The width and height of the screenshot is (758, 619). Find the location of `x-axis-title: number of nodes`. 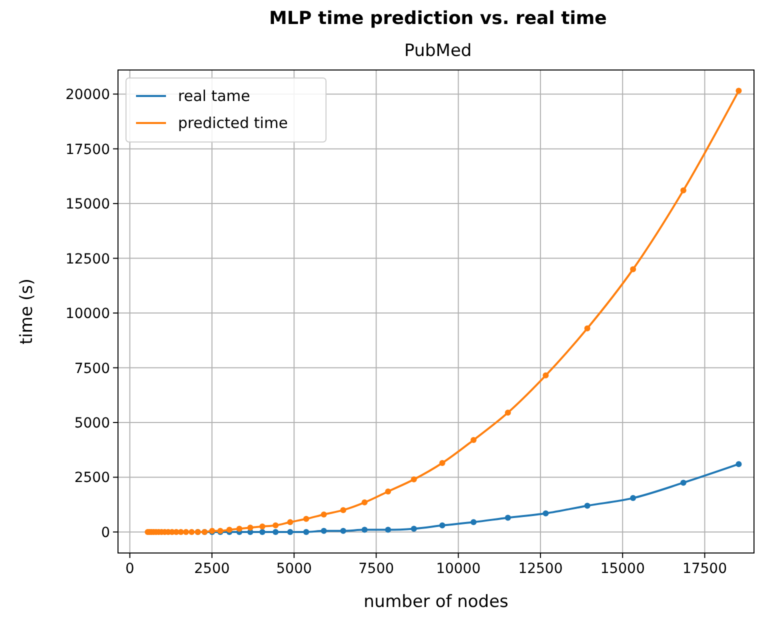

x-axis-title: number of nodes is located at coordinates (436, 602).